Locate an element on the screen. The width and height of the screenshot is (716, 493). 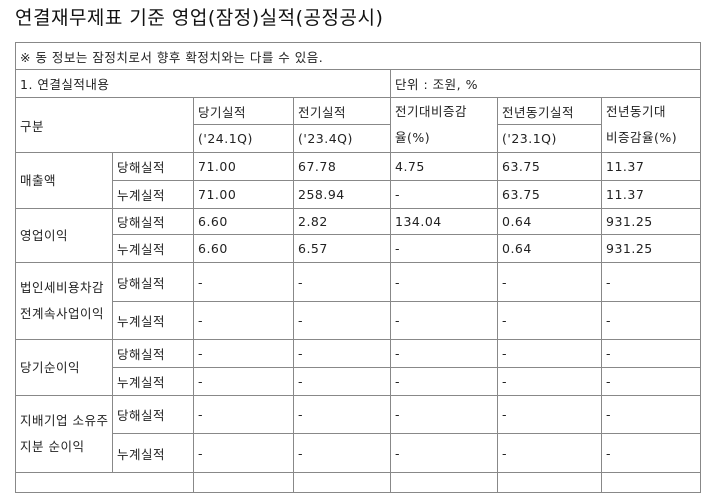
table-row: 당기순이익 당해실적 - - - - - is located at coordinates (358, 367).